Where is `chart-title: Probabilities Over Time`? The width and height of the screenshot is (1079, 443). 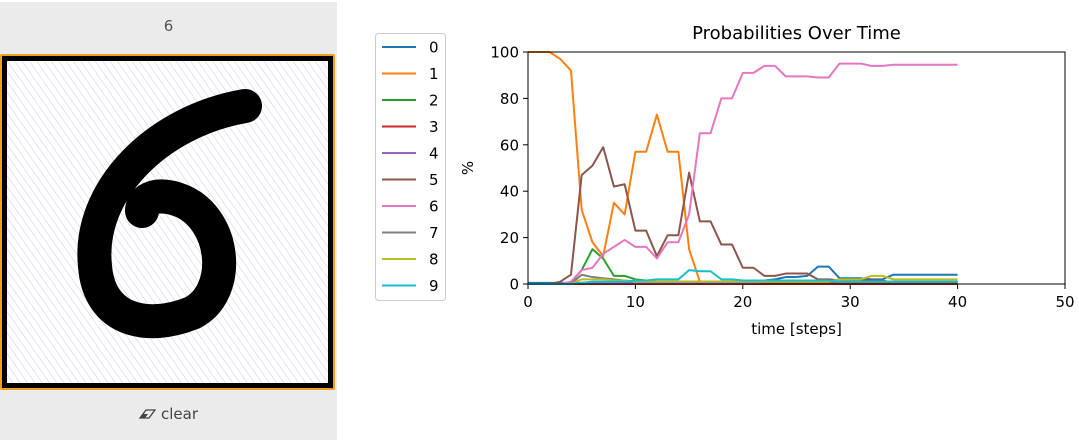
chart-title: Probabilities Over Time is located at coordinates (796, 33).